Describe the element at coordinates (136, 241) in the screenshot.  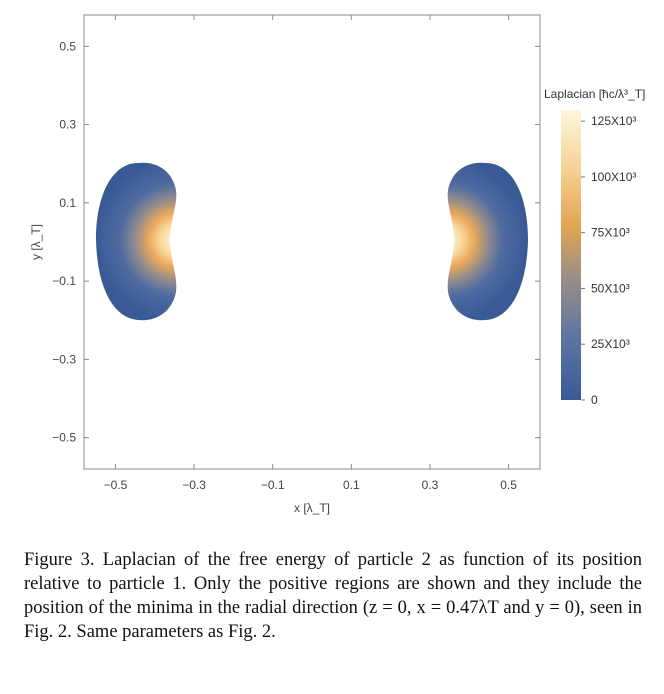
I see `heat-region-left` at that location.